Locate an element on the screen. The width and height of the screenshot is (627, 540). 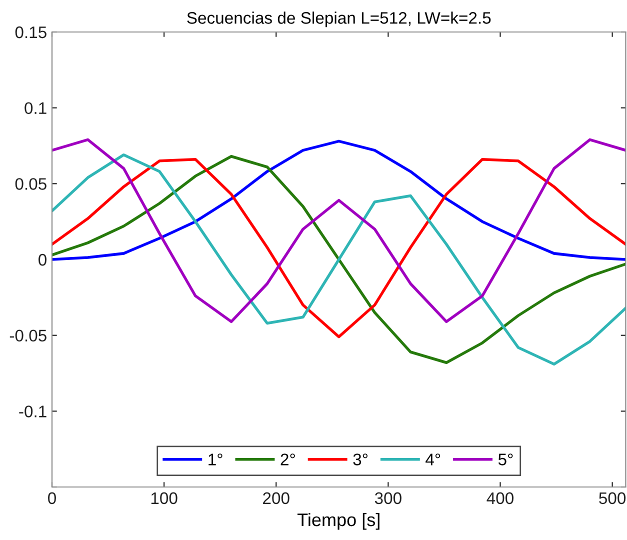
y-tick-label: 0.1 is located at coordinates (35, 108).